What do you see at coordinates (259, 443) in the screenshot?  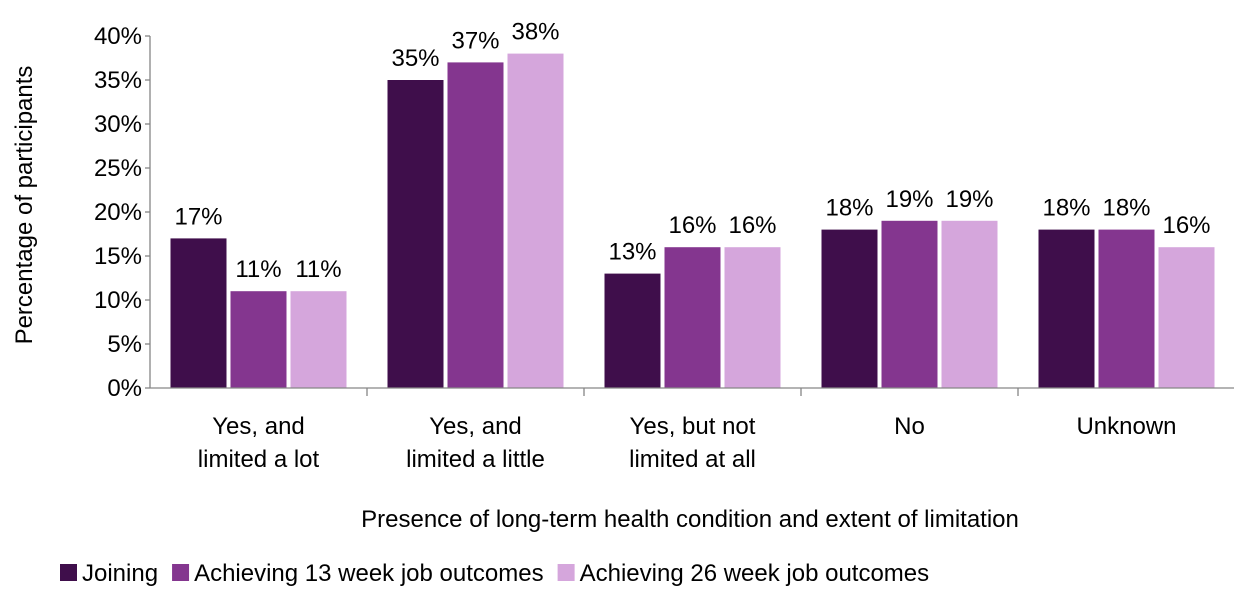 I see `x-tick-label: Yes, and limited a lot` at bounding box center [259, 443].